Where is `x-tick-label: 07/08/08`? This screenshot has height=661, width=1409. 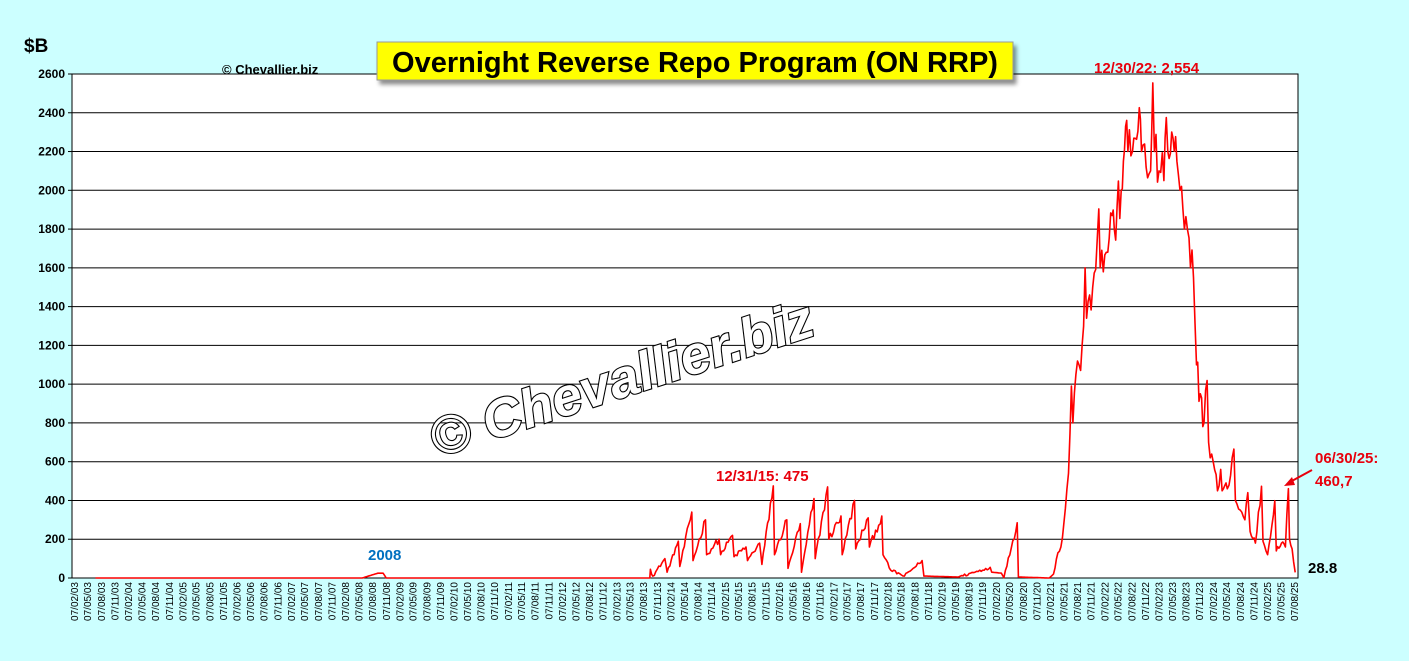
x-tick-label: 07/08/08 is located at coordinates (373, 601).